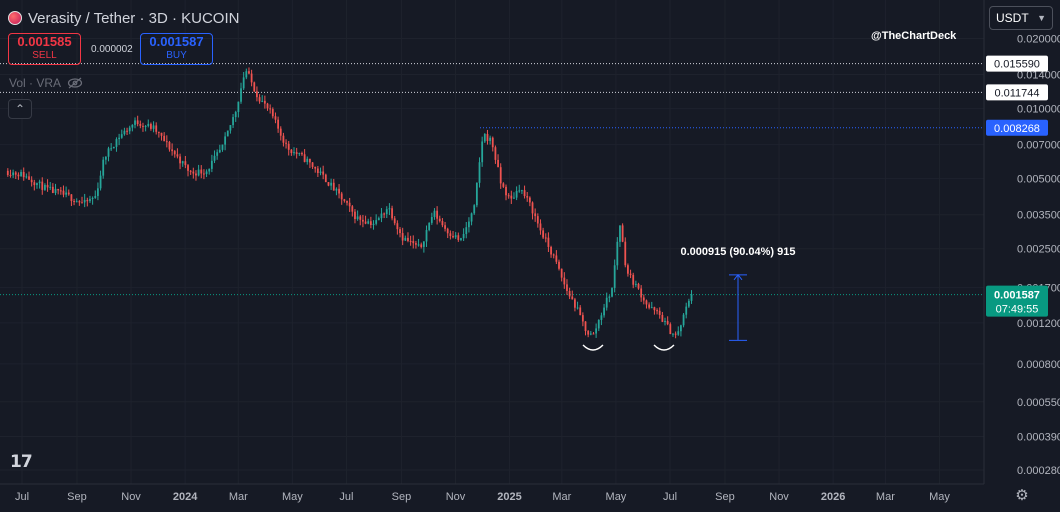 Image resolution: width=1060 pixels, height=512 pixels. Describe the element at coordinates (593, 347) in the screenshot. I see `bottom-arc-marker` at that location.